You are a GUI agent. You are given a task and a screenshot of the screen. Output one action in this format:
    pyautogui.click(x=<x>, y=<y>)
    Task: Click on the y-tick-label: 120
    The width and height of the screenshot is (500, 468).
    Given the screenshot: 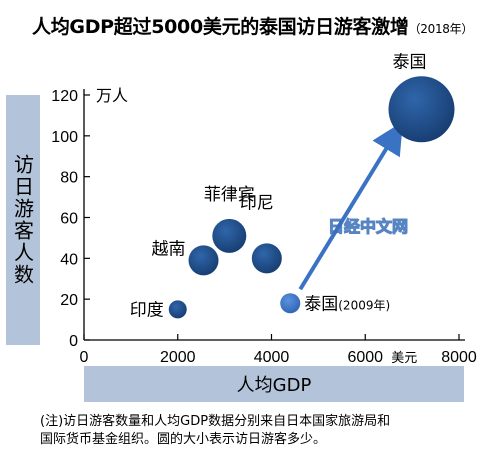 What is the action you would take?
    pyautogui.click(x=64, y=96)
    